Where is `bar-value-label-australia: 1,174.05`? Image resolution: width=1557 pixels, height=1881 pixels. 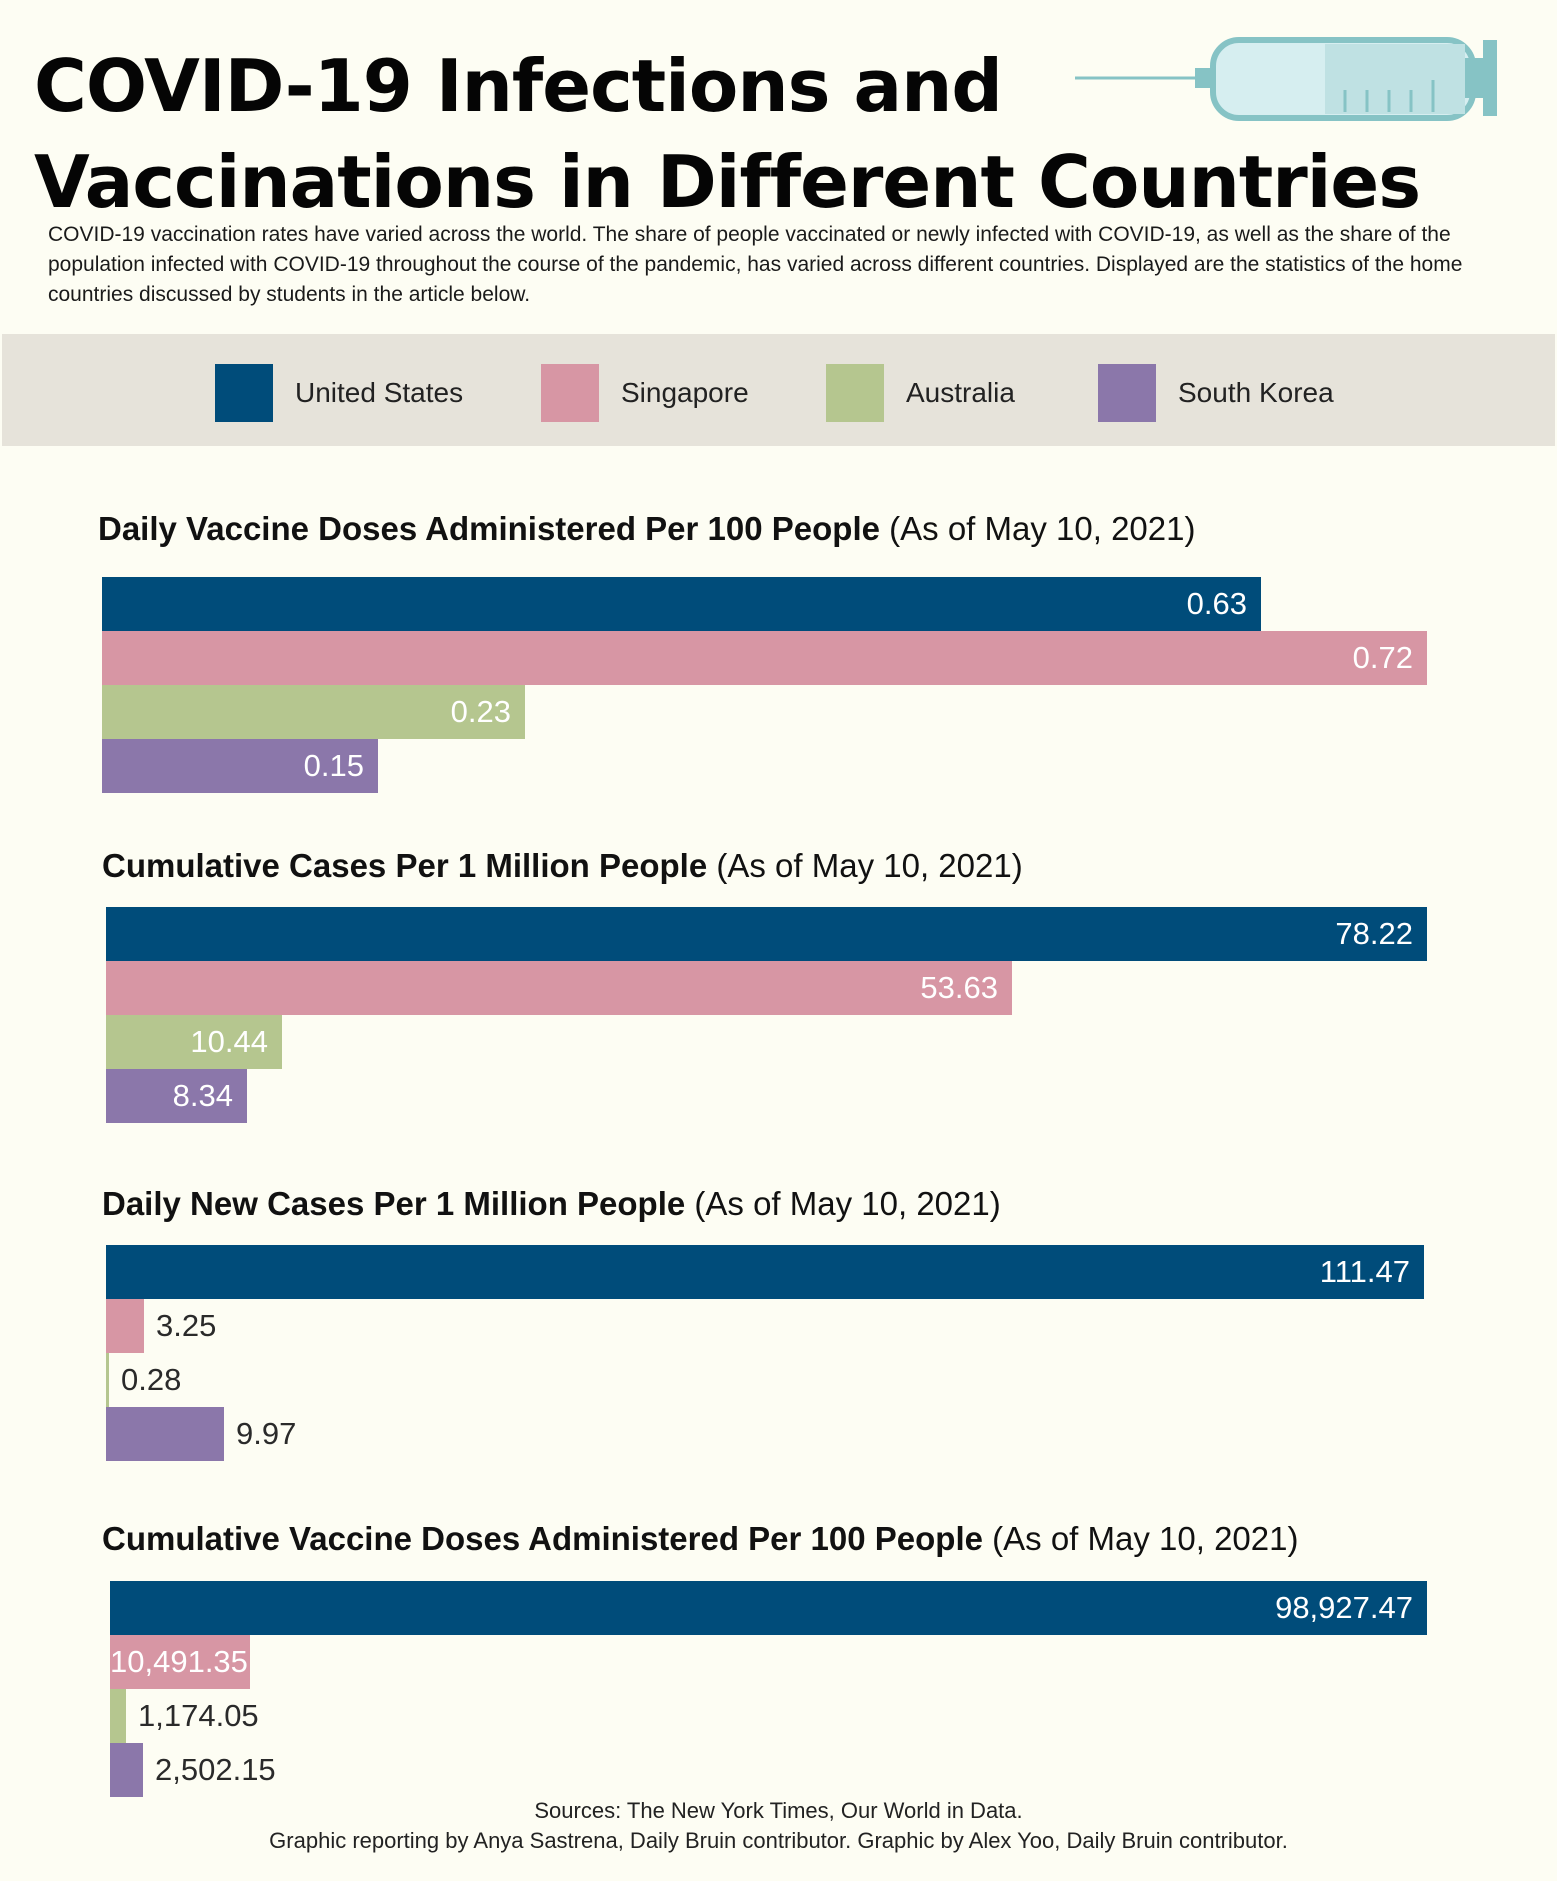
bar-value-label-australia: 1,174.05 is located at coordinates (198, 1715).